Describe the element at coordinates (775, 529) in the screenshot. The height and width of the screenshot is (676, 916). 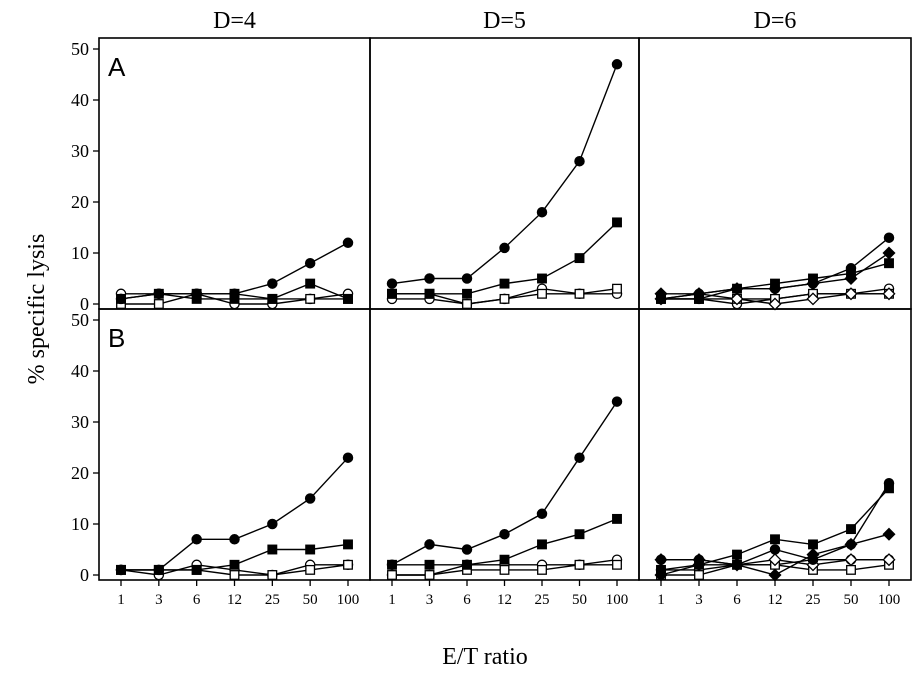
I see `panel-B-D=6` at that location.